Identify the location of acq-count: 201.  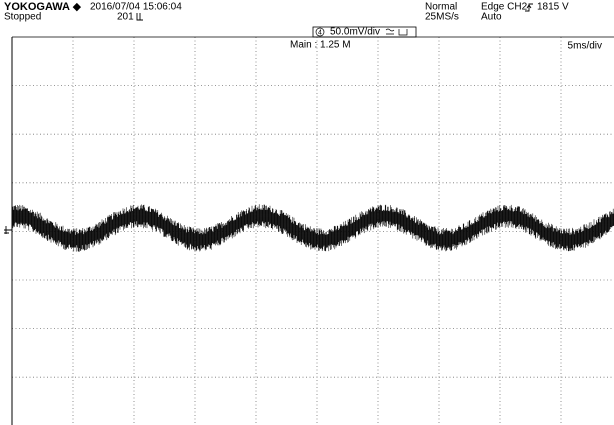
(125, 17).